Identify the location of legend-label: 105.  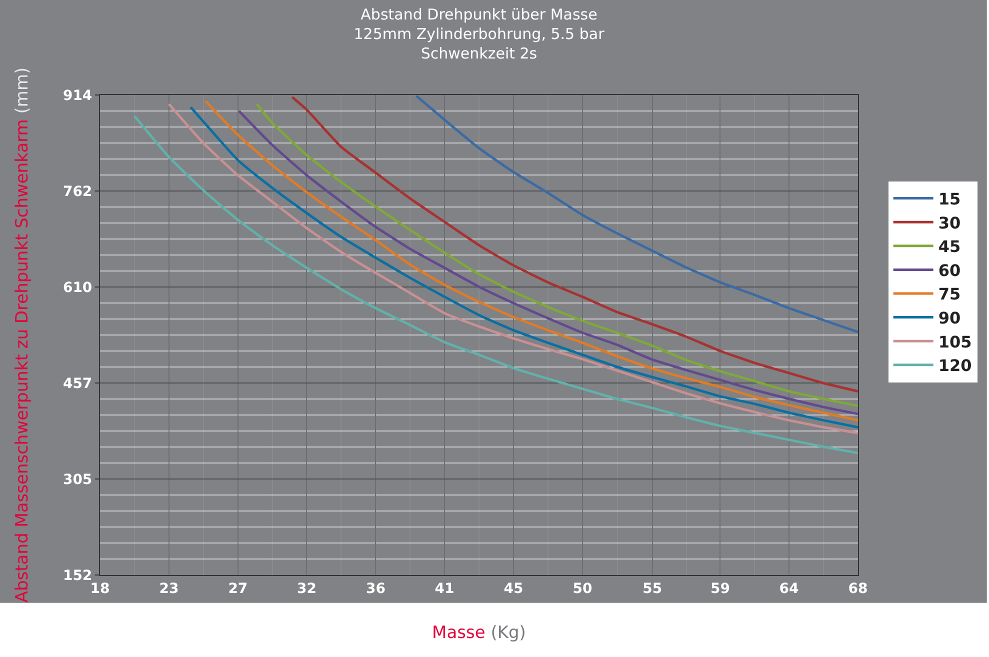
(955, 342).